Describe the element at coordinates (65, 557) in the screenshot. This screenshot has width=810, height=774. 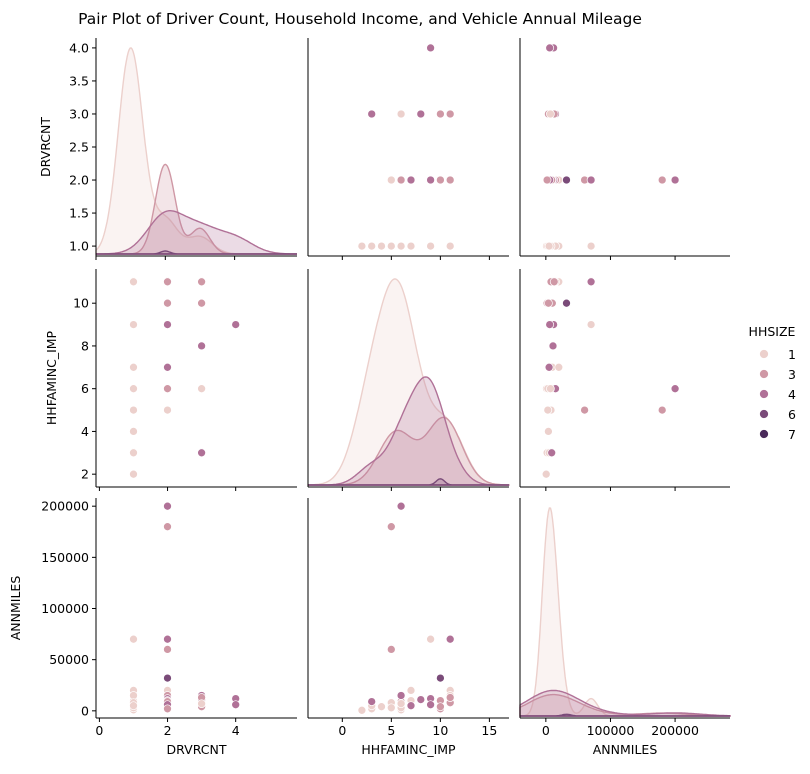
I see `y-tick-label: 150000` at that location.